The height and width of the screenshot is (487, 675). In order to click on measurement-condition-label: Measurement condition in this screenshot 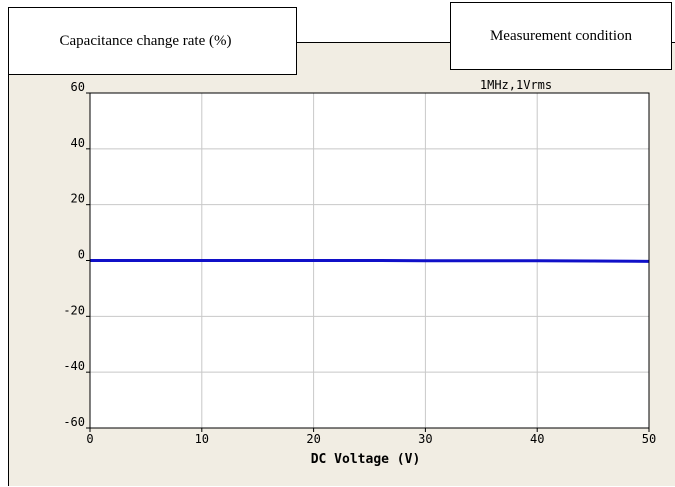, I will do `click(561, 35)`.